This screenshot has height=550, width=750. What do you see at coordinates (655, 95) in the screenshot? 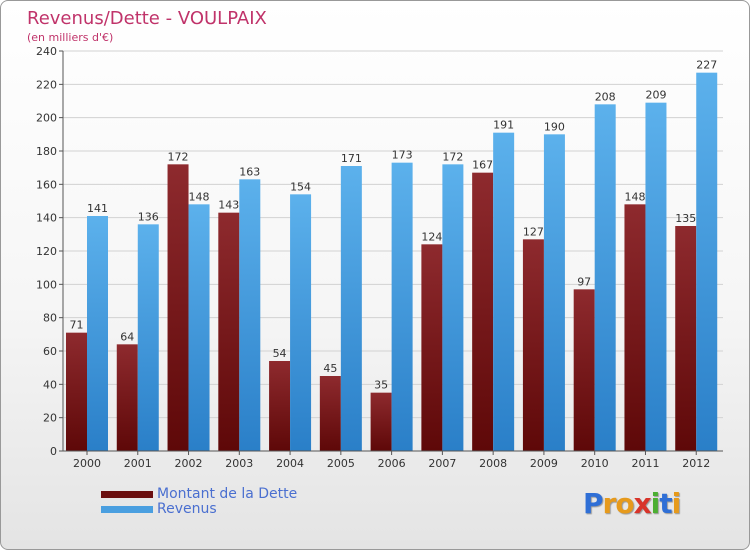
I see `data-label-revenue: 209` at bounding box center [655, 95].